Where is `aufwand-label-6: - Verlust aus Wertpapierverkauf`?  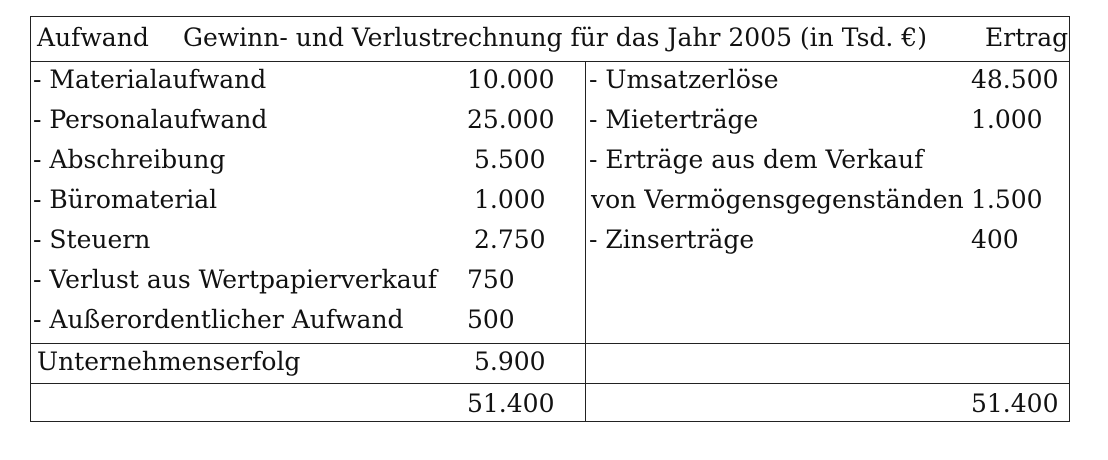
aufwand-label-6: - Verlust aus Wertpapierverkauf is located at coordinates (235, 279).